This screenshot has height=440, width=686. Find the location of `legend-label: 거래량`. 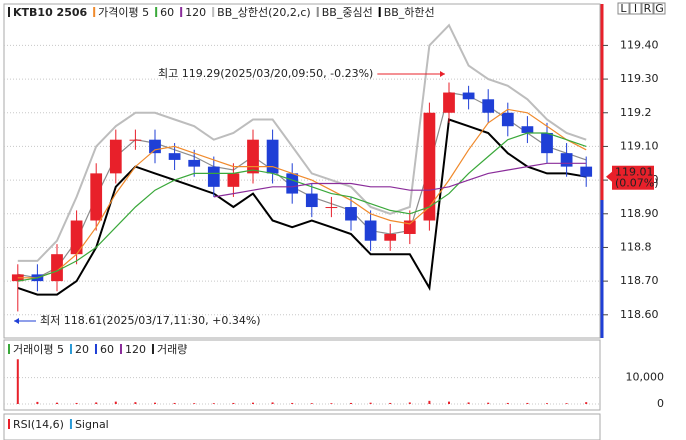

legend-label: 거래량 is located at coordinates (172, 349).